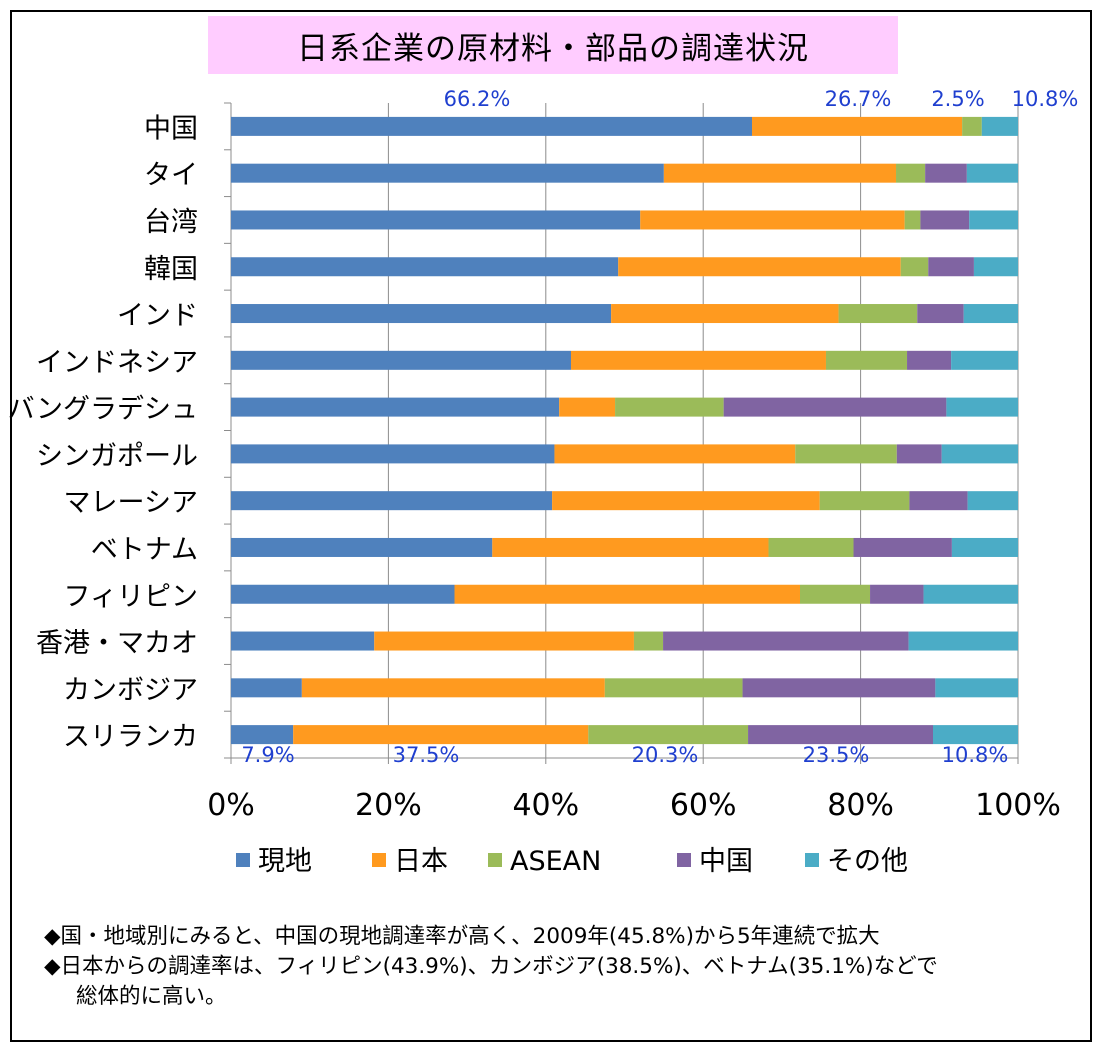  Describe the element at coordinates (553, 48) in the screenshot. I see `chart-title: 日系企業の原材料・部品の調達状況` at that location.